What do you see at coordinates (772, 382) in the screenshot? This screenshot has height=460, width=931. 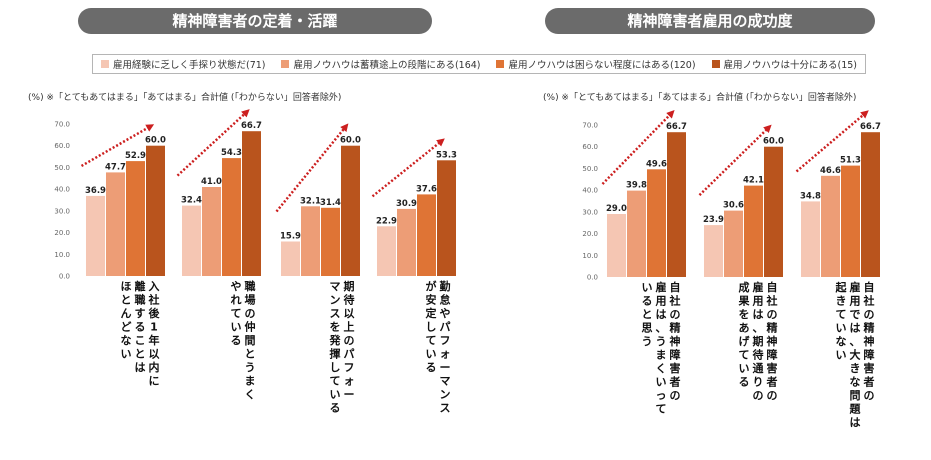 I see `category-label-char: 者` at bounding box center [772, 382].